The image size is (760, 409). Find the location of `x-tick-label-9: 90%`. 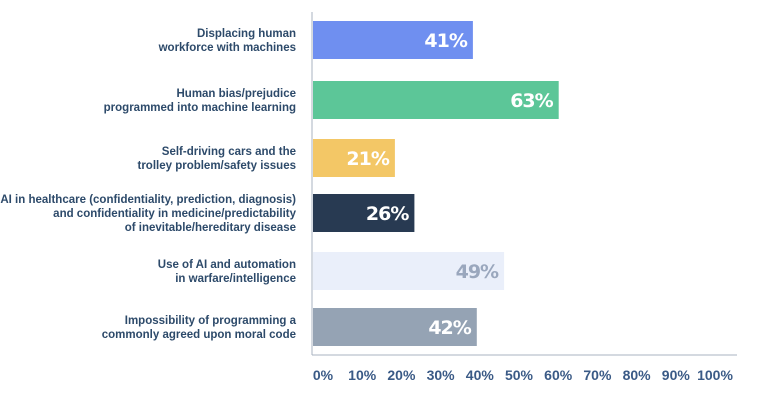

x-tick-label-9: 90% is located at coordinates (676, 375).